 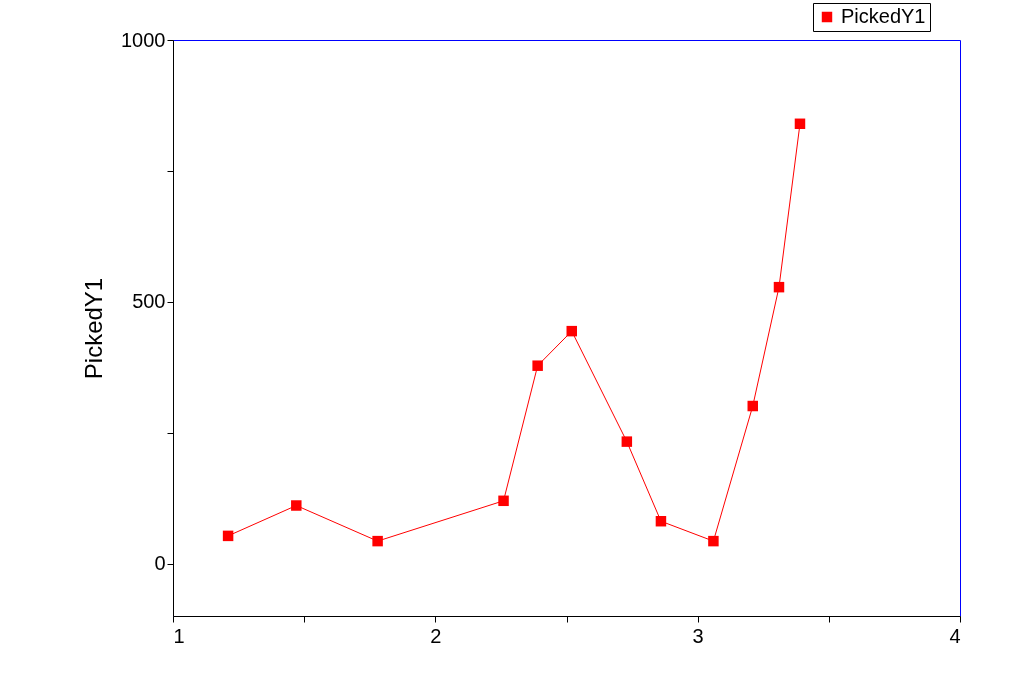 I want to click on x-tick-label: 2, so click(x=436, y=635).